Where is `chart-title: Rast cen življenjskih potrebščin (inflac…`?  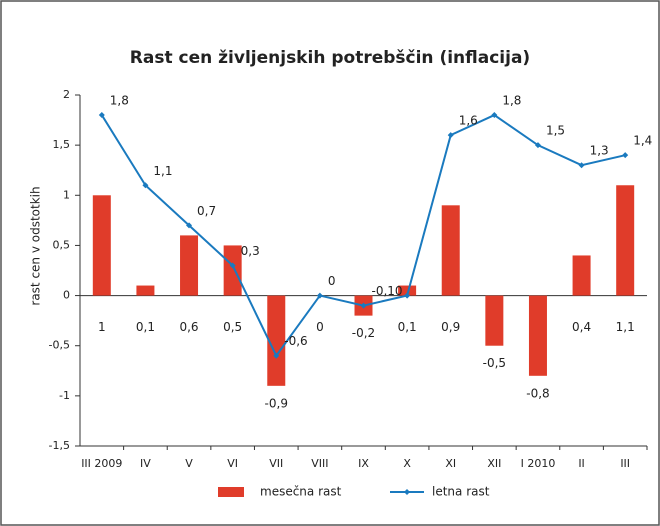
chart-title: Rast cen življenjskih potrebščin (inflac… is located at coordinates (330, 58).